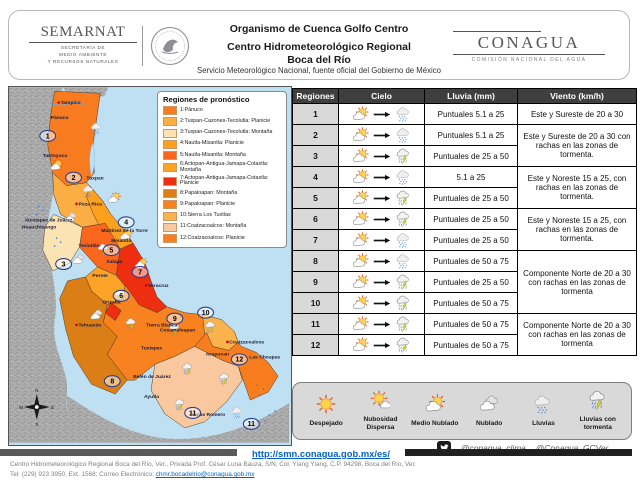 This screenshot has height=480, width=640. What do you see at coordinates (489, 411) in the screenshot?
I see `icon-legend-item: Nublado` at bounding box center [489, 411].